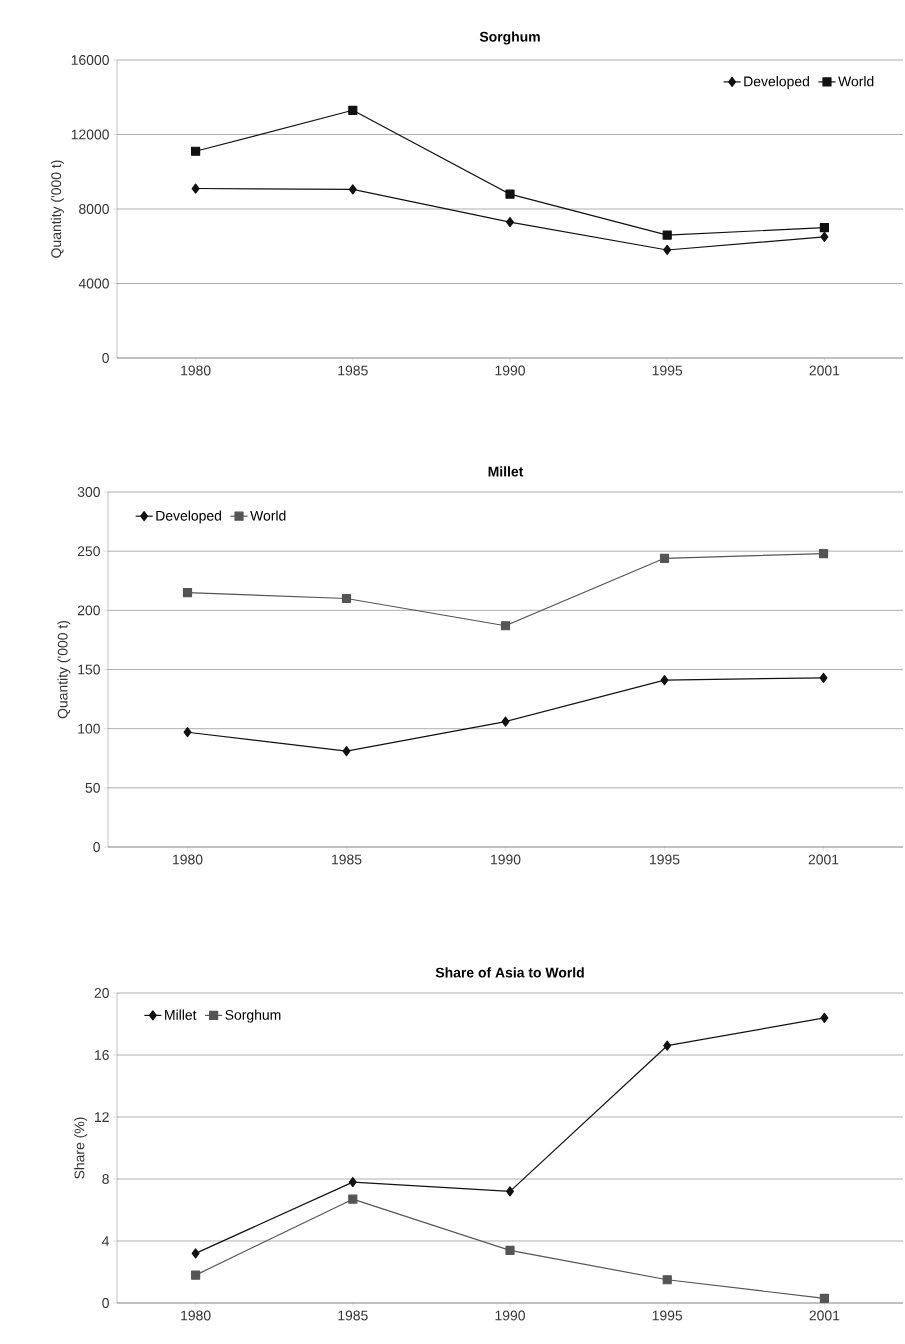 This screenshot has width=905, height=1344. I want to click on y-tick-label: 100, so click(89, 728).